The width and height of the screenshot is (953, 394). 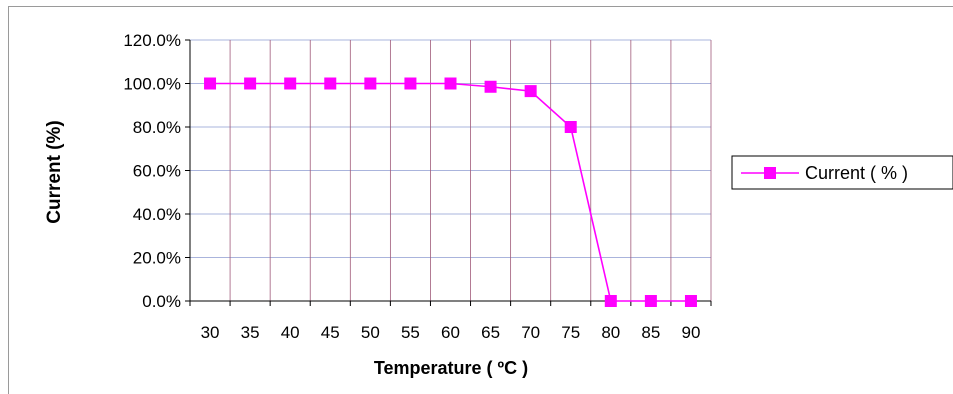 What do you see at coordinates (856, 173) in the screenshot?
I see `legend-label: Current ( % )` at bounding box center [856, 173].